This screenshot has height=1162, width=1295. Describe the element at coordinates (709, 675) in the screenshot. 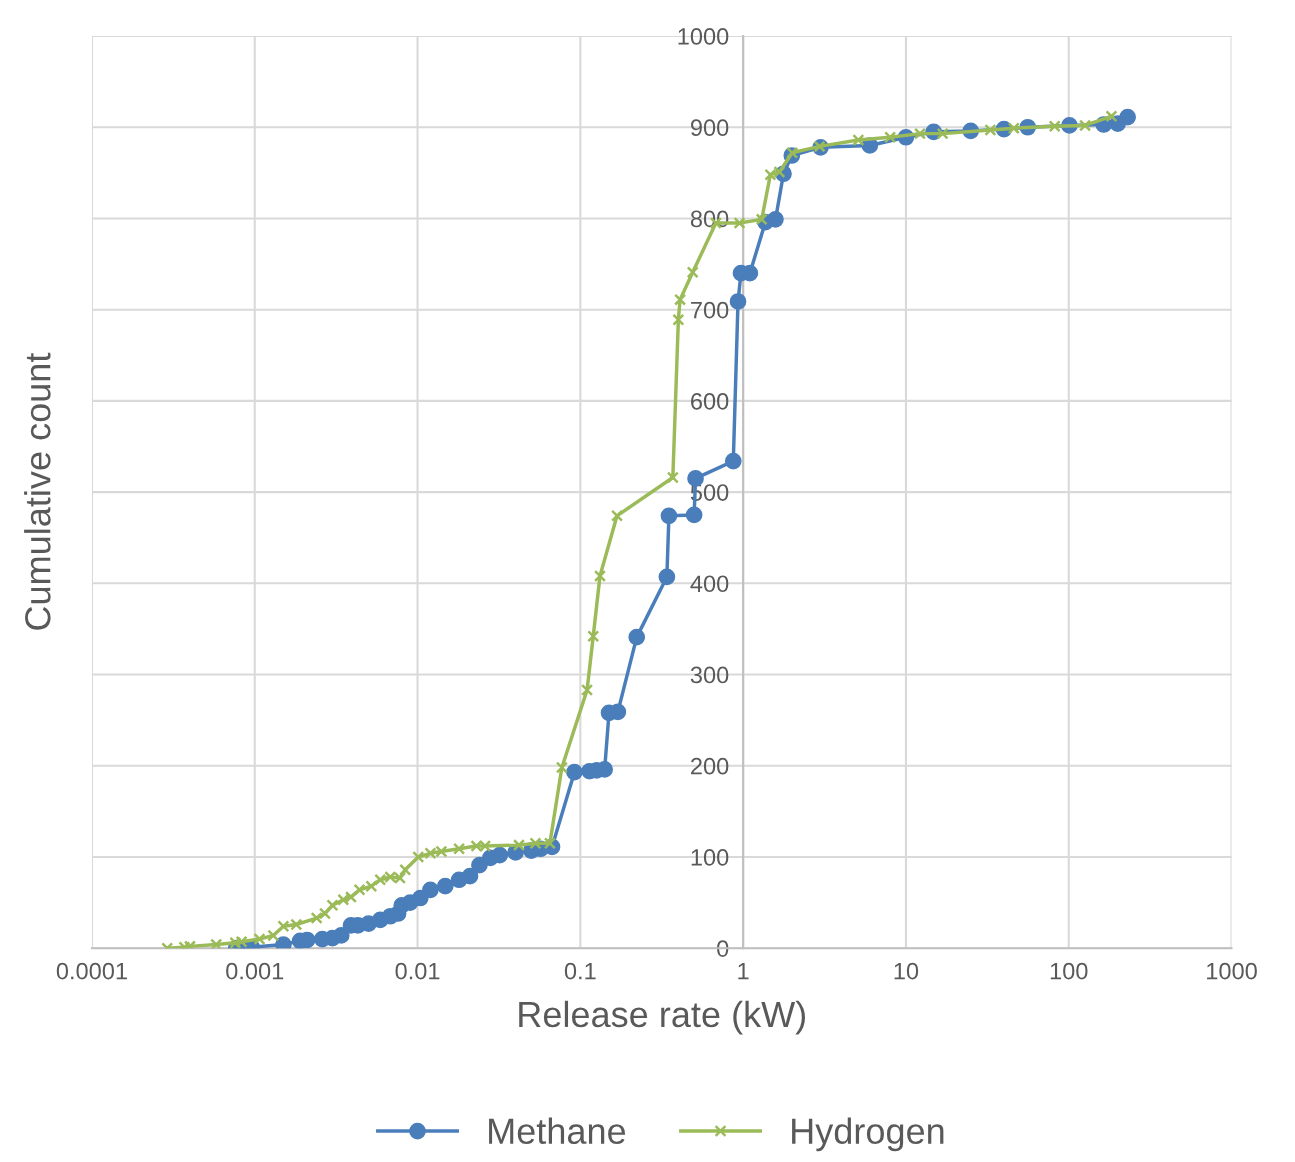

I see `y-tick-label: 300` at that location.